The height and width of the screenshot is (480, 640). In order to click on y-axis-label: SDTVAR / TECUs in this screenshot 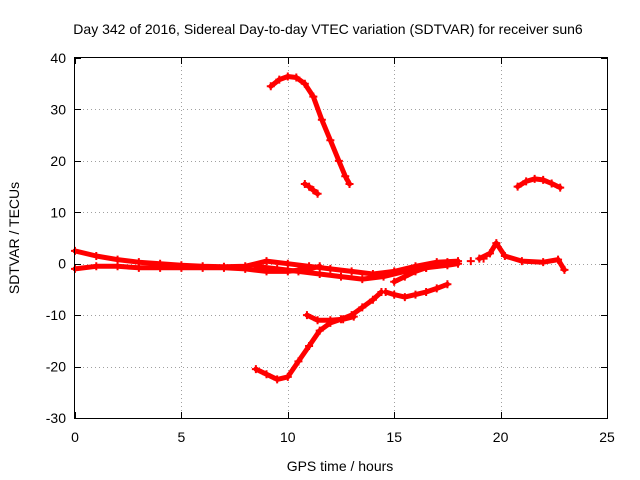, I will do `click(14, 238)`.